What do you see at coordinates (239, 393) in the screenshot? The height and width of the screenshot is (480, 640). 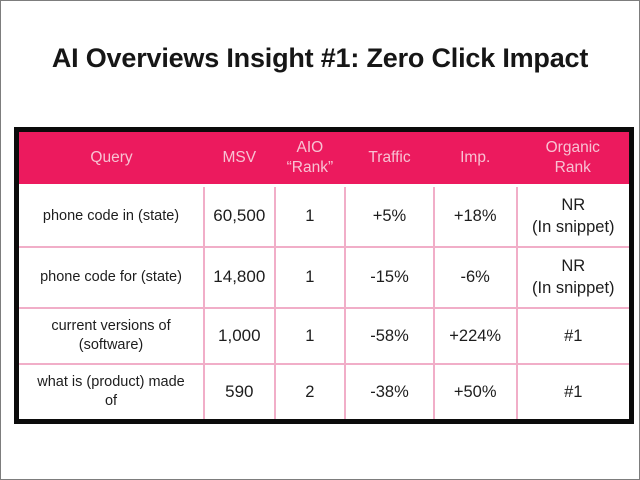 I see `cell-msv: 590` at bounding box center [239, 393].